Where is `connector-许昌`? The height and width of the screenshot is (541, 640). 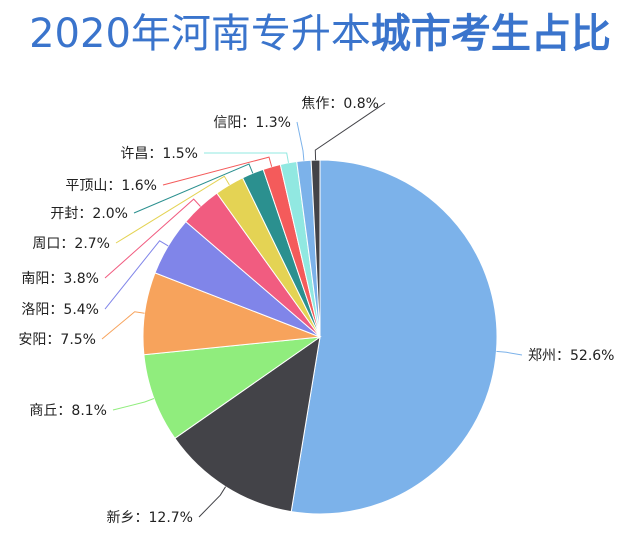
connector-许昌 is located at coordinates (246, 157).